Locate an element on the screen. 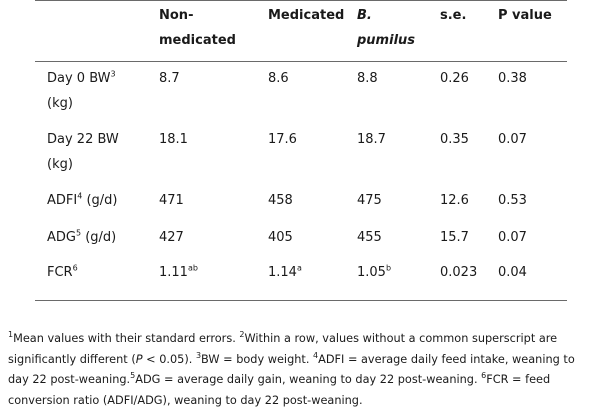 This screenshot has height=412, width=600. value-b-pumilus: 455 is located at coordinates (369, 237).